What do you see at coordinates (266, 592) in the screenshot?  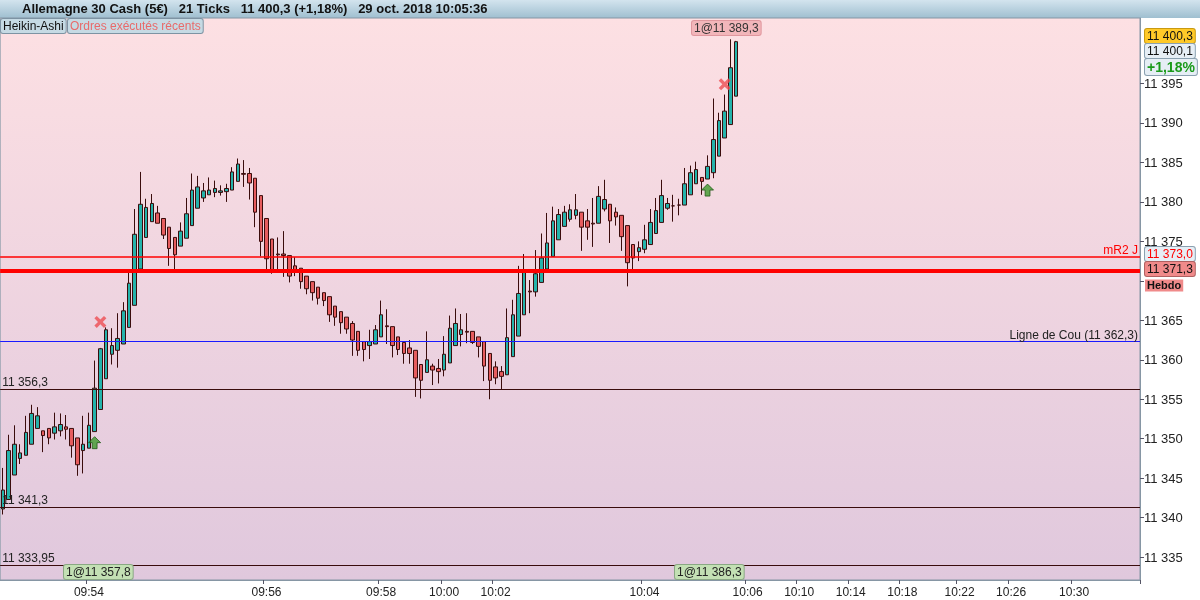 I see `x-tick-label: 09:56` at bounding box center [266, 592].